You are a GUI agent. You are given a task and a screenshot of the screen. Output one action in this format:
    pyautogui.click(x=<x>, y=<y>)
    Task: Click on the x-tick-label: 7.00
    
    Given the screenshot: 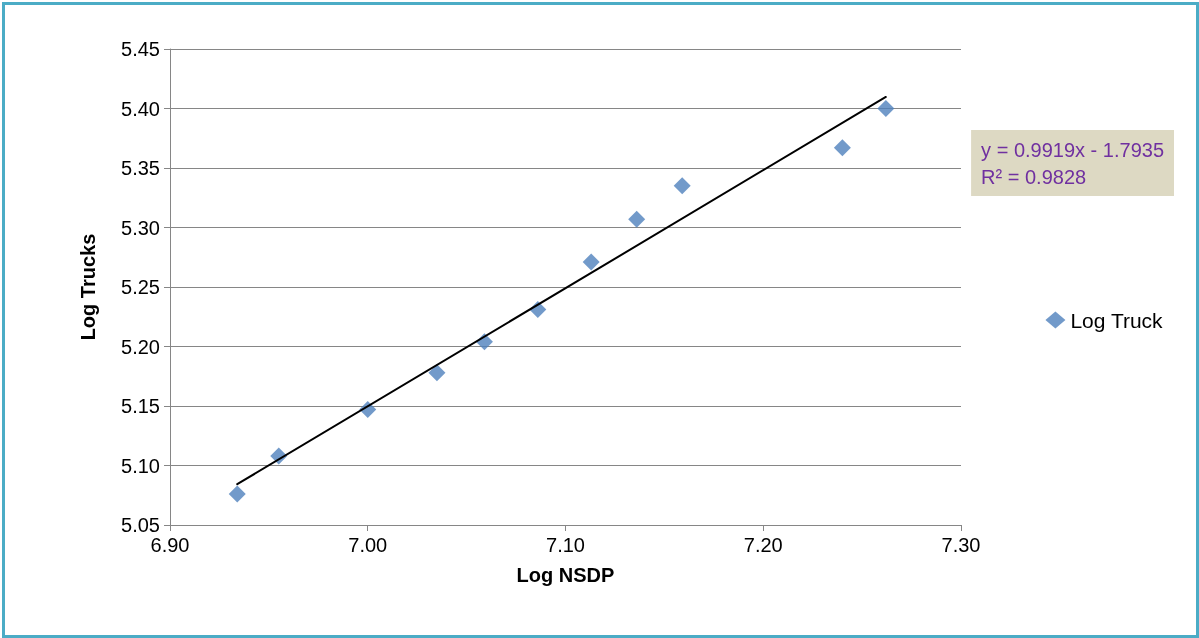 What is the action you would take?
    pyautogui.click(x=368, y=545)
    